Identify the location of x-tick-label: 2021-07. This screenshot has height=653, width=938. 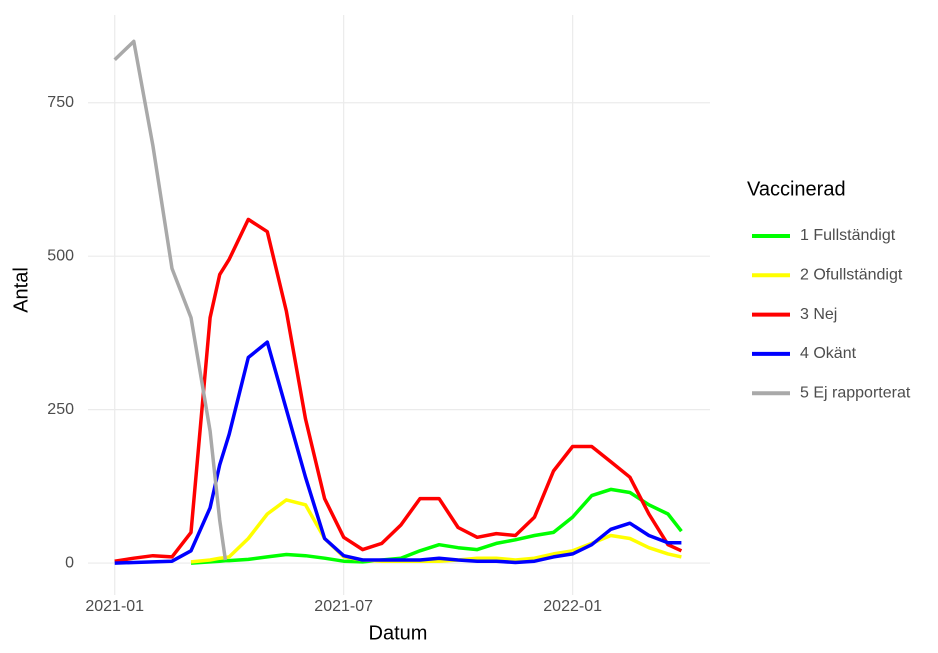
(343, 606).